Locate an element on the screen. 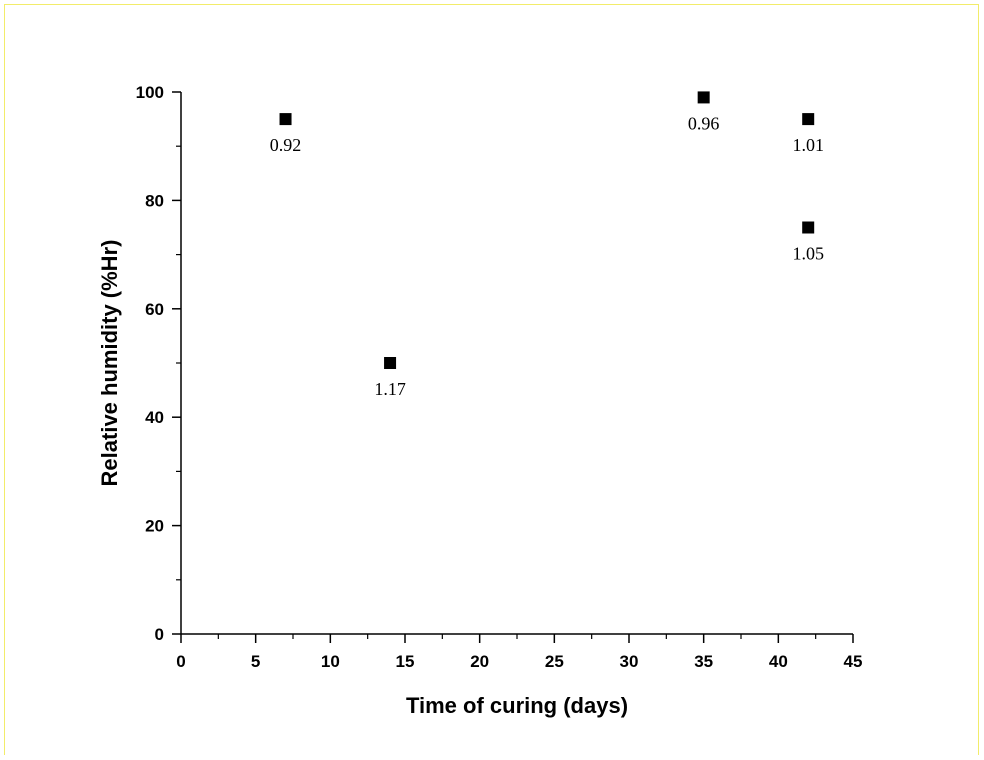 The height and width of the screenshot is (760, 984). data-point-label: 0.96 is located at coordinates (704, 123).